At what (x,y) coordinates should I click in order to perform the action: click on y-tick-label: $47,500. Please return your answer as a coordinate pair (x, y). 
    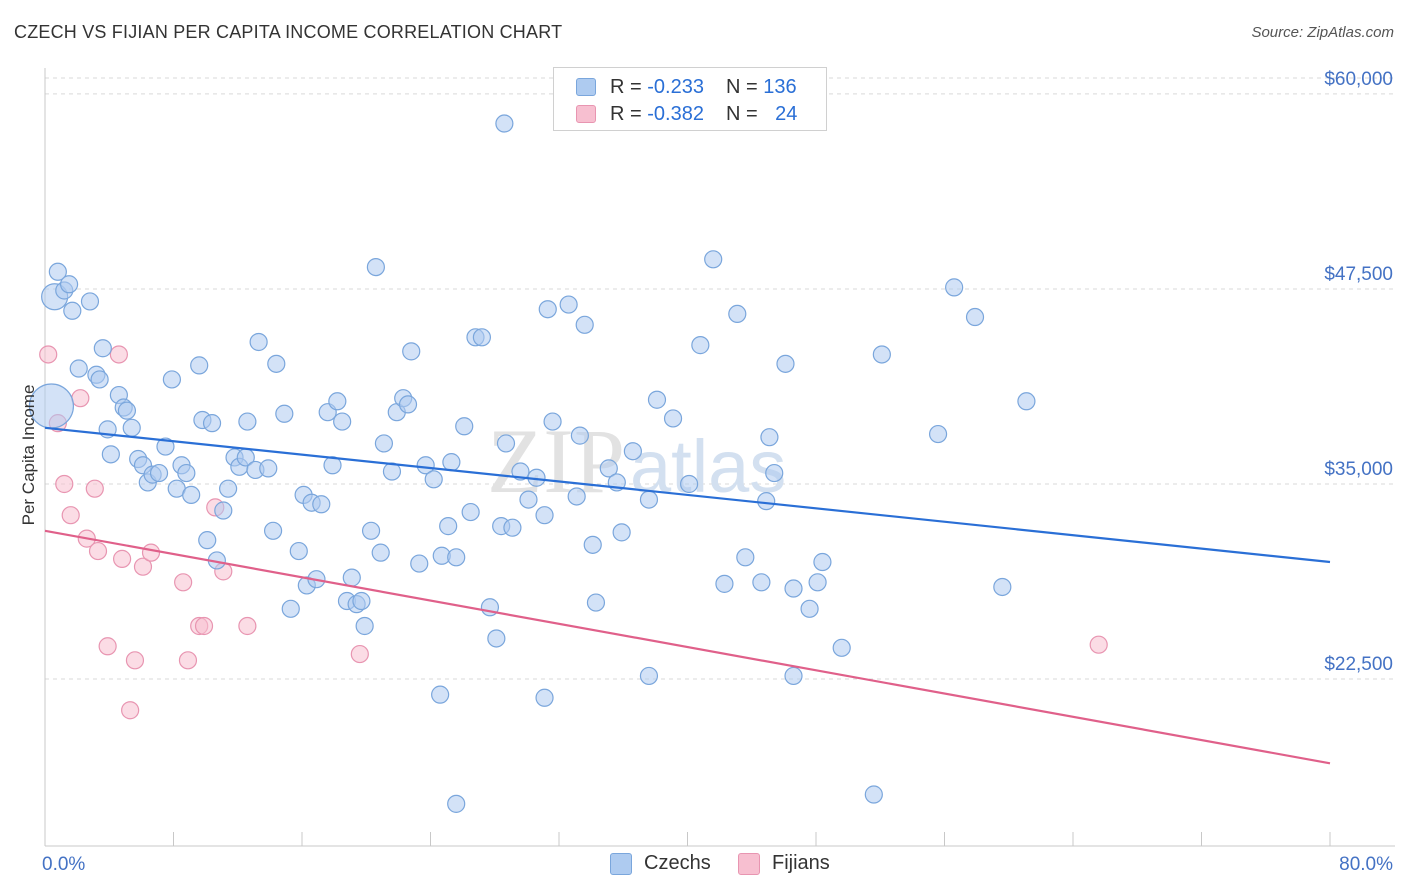
    Looking at the image, I should click on (1358, 274).